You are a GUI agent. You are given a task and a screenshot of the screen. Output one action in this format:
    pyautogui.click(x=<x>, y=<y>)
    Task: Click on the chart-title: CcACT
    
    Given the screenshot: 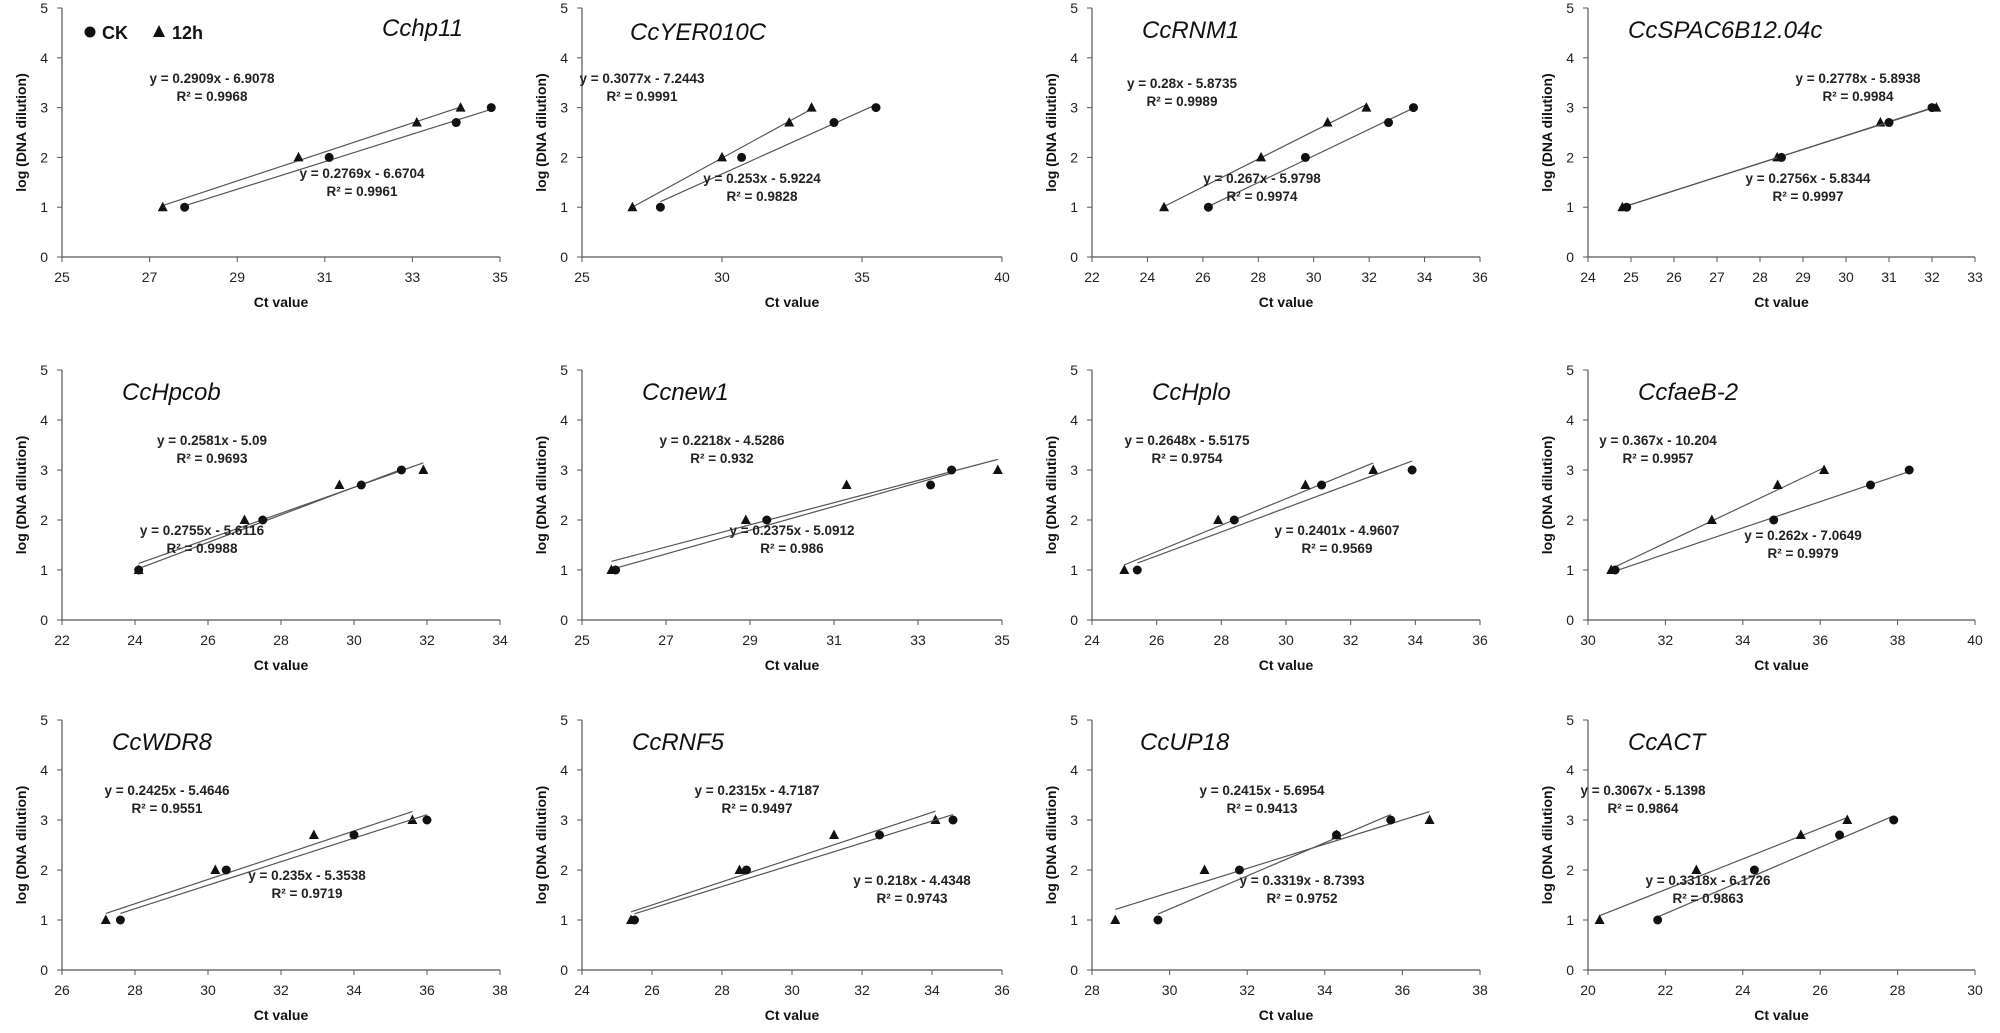 What is the action you would take?
    pyautogui.click(x=1668, y=742)
    